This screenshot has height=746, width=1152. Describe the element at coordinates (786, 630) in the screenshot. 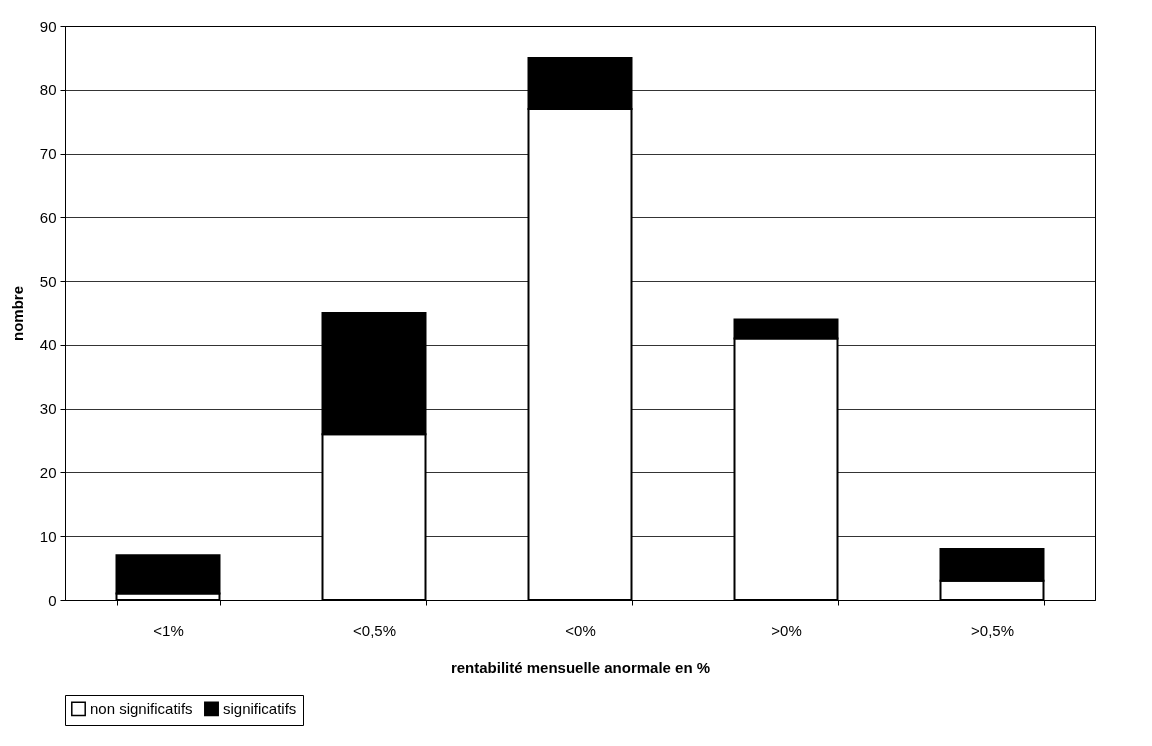

I see `x-tick-label: >0%` at that location.